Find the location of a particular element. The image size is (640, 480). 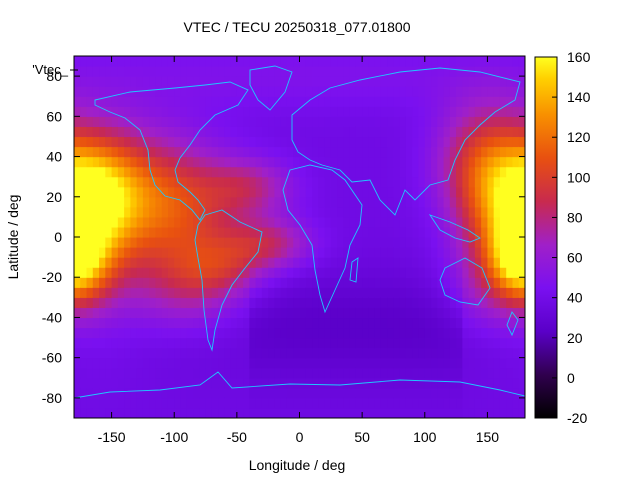

coastline-new-zealand is located at coordinates (512, 324).